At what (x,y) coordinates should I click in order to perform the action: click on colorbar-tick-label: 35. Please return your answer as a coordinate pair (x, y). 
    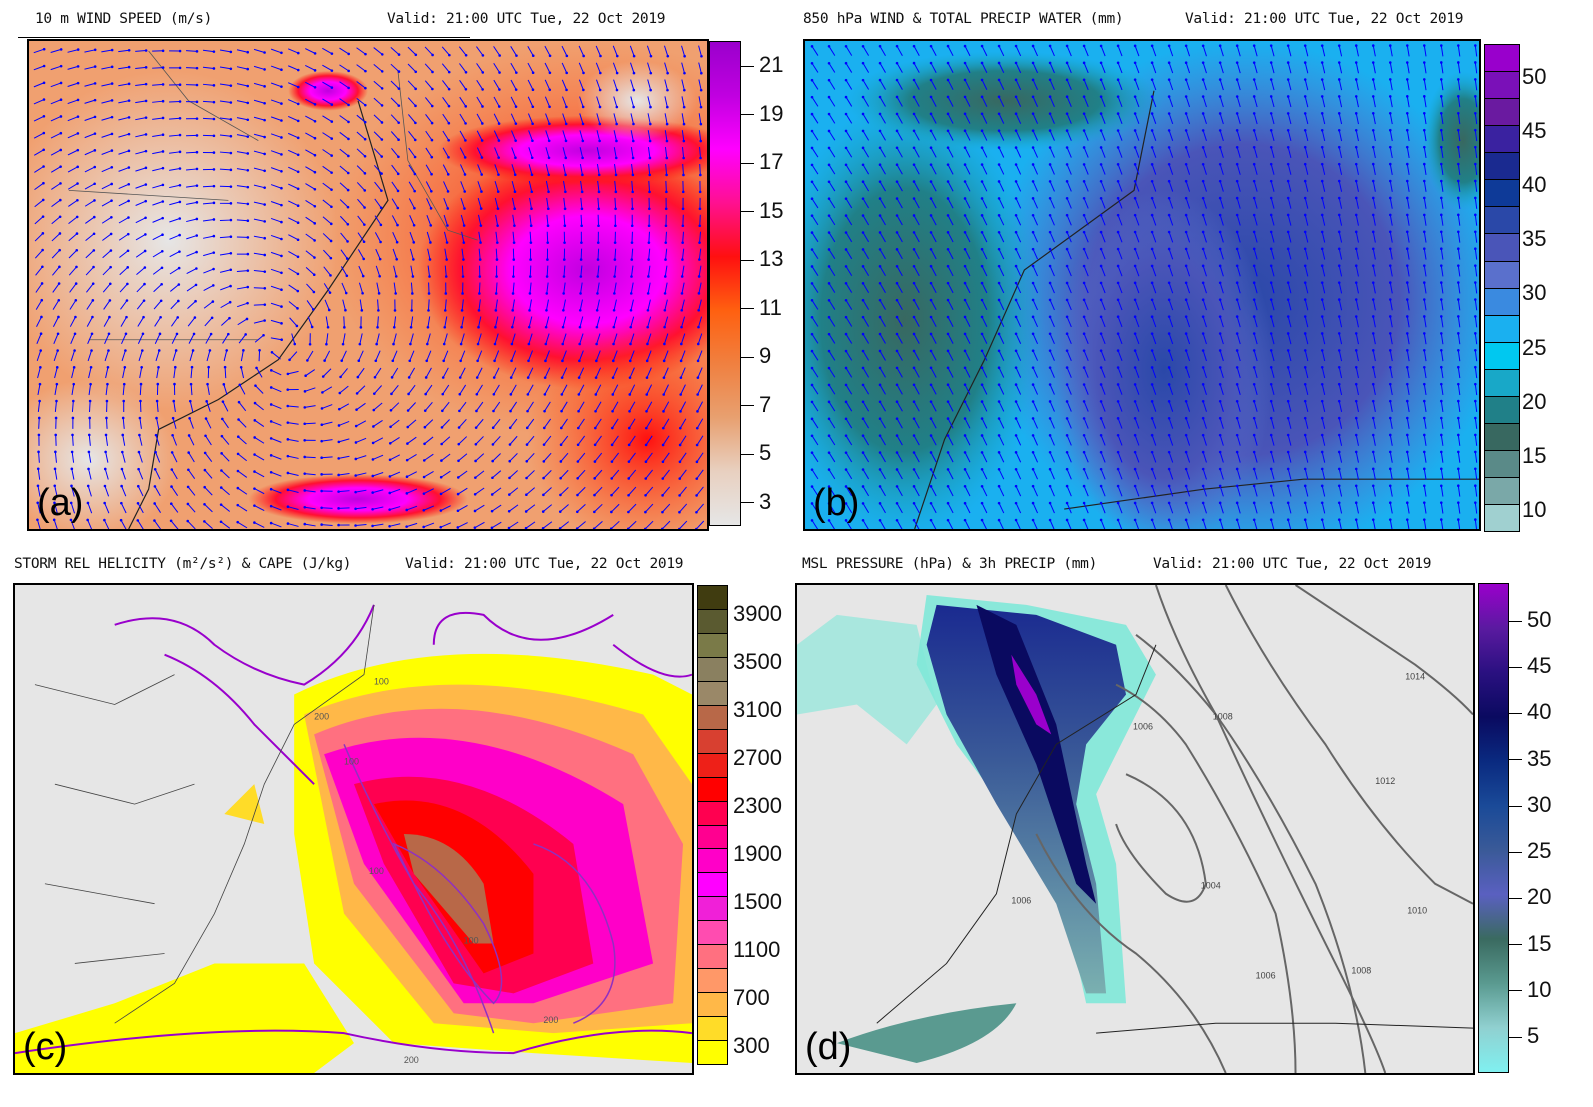
    Looking at the image, I should click on (1534, 239).